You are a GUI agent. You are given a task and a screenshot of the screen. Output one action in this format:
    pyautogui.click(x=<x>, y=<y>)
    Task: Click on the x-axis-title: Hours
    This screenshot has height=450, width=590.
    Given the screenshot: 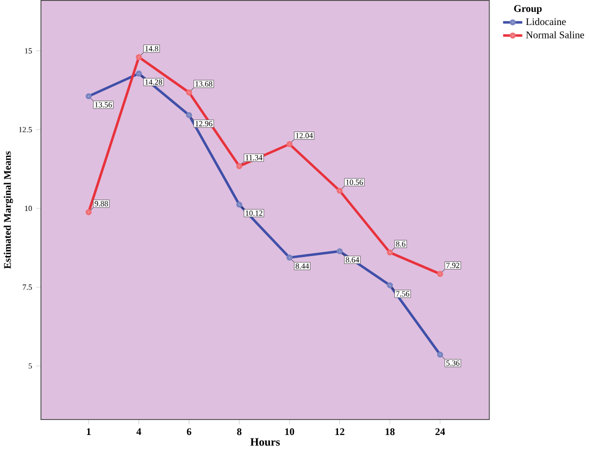 What is the action you would take?
    pyautogui.click(x=265, y=442)
    